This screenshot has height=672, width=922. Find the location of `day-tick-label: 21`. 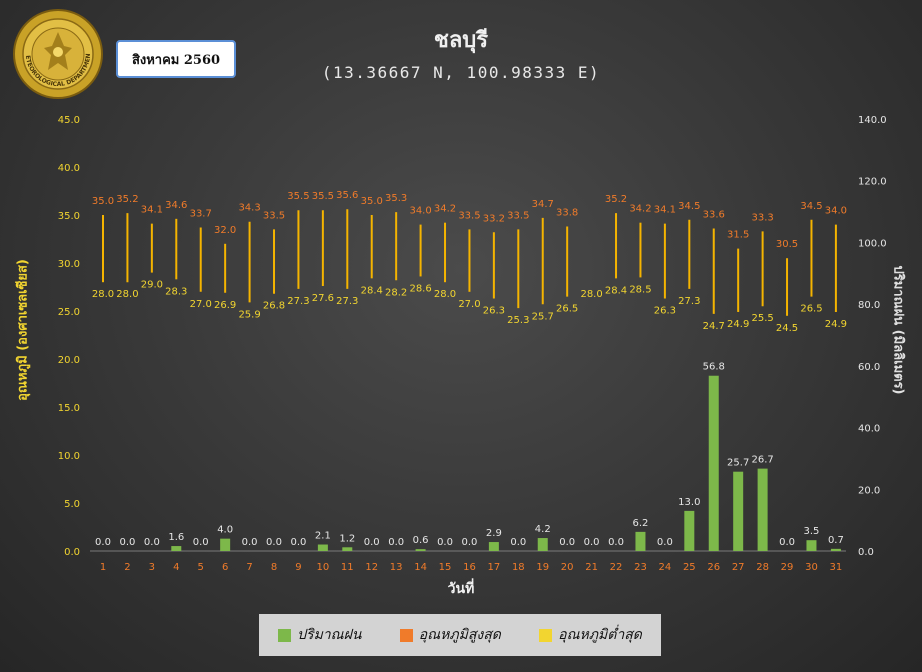

day-tick-label: 21 is located at coordinates (591, 567).